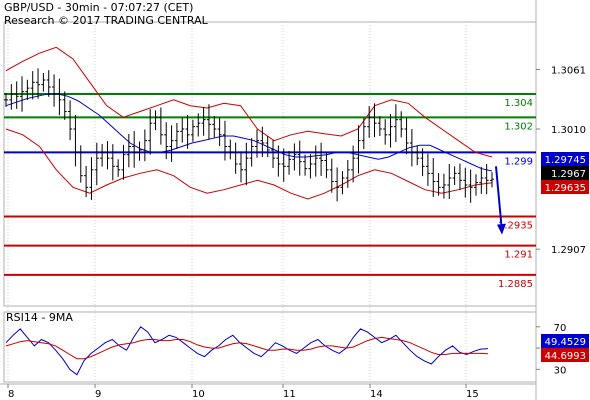  What do you see at coordinates (515, 226) in the screenshot?
I see `level-label: 1.2935` at bounding box center [515, 226].